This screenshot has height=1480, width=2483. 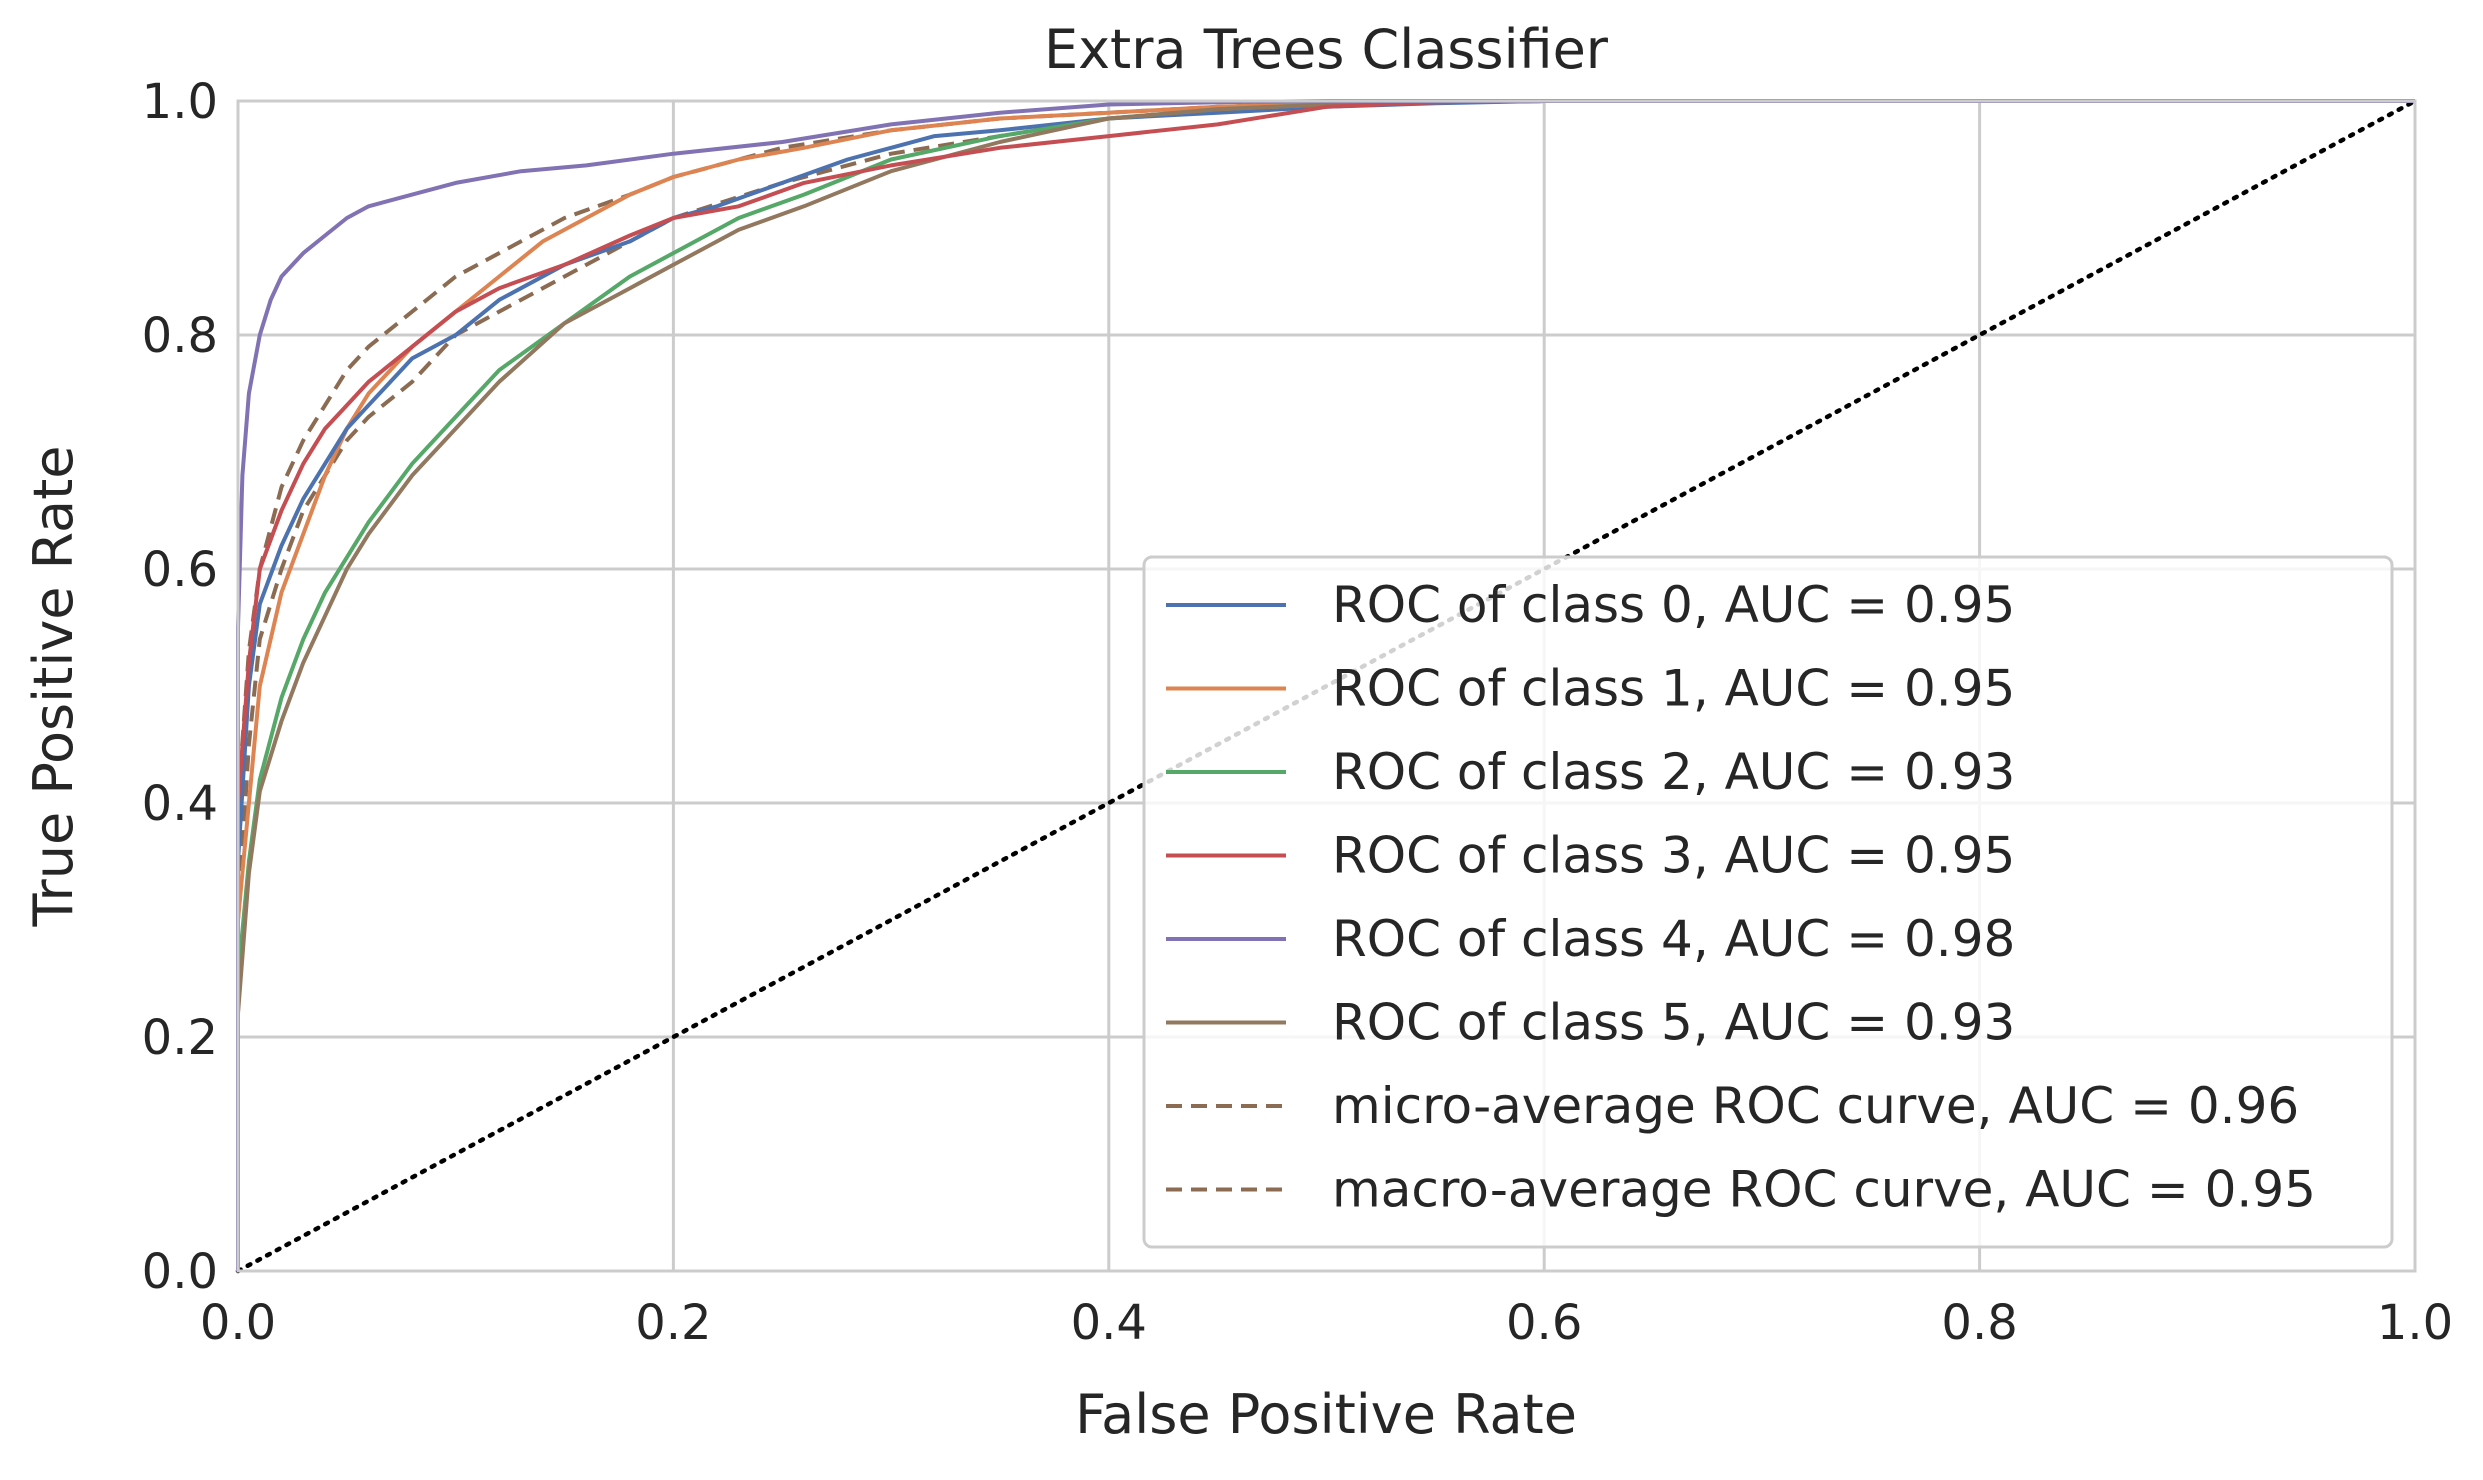 I want to click on y-tick-label: 0.0, so click(x=180, y=1272).